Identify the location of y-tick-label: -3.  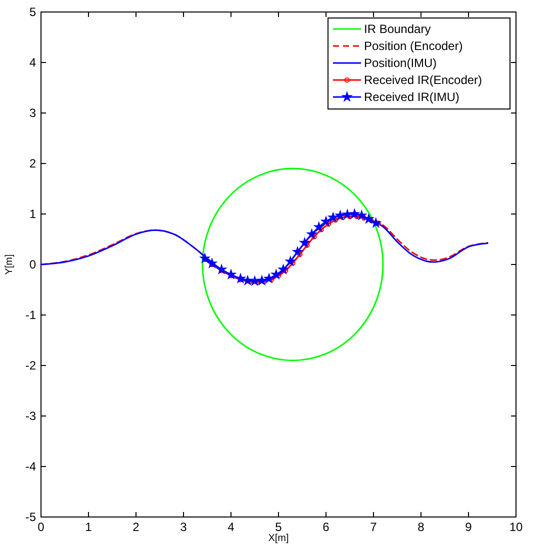
(30, 416).